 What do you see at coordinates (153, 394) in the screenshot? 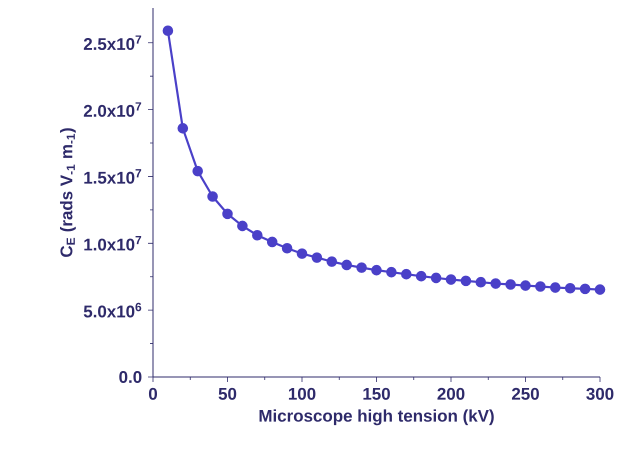
I see `x-tick-label: 0` at bounding box center [153, 394].